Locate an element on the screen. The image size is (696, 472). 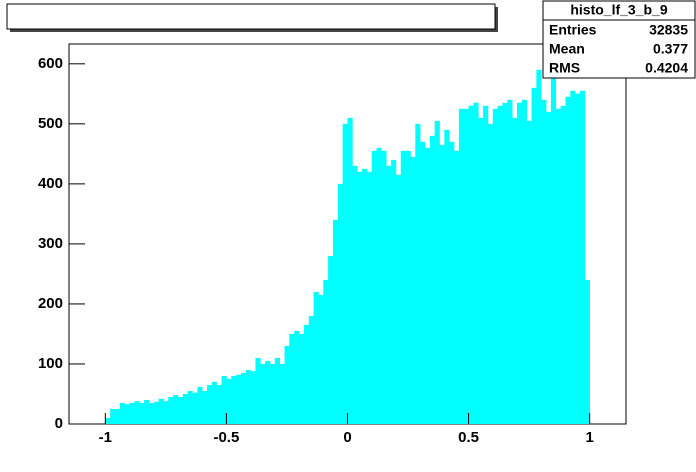
stats-label: Entries is located at coordinates (573, 30).